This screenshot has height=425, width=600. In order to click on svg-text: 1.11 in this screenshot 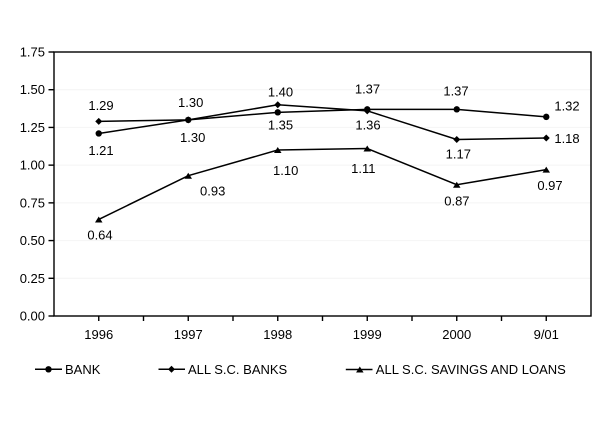, I will do `click(363, 168)`.